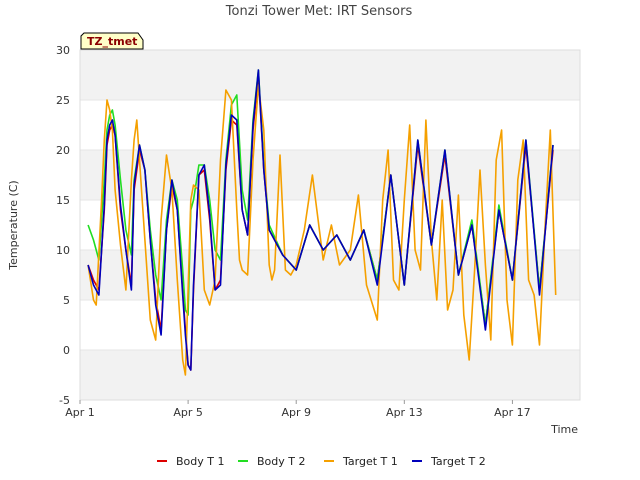 This screenshot has height=480, width=640. I want to click on legend-label: Target T 2, so click(458, 461).